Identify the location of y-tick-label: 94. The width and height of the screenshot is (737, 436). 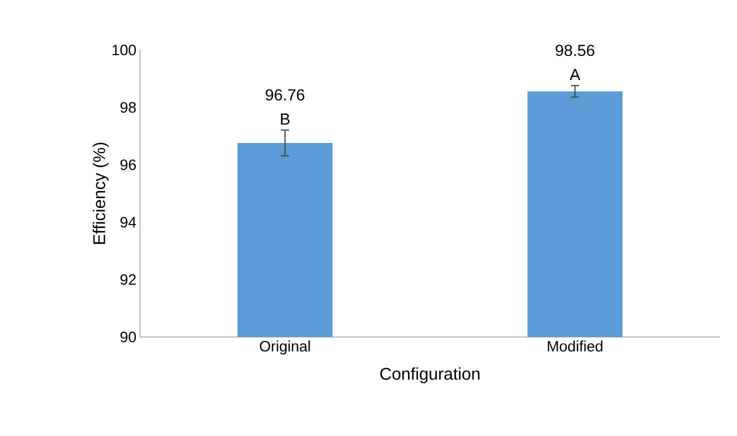
(128, 222).